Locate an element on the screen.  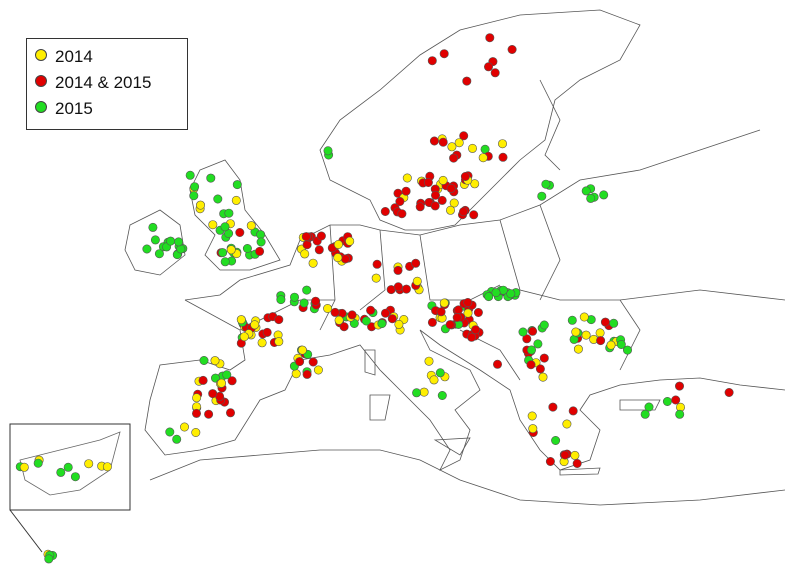
legend: 2014 2014 & 2015 2015 is located at coordinates (107, 84).